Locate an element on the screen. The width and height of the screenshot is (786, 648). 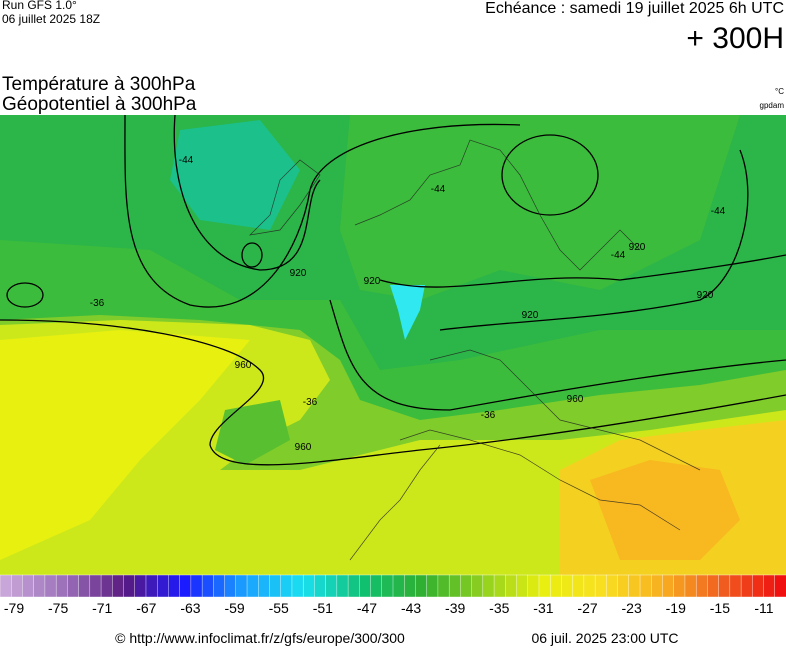
colorbar-label: -23 is located at coordinates (632, 608).